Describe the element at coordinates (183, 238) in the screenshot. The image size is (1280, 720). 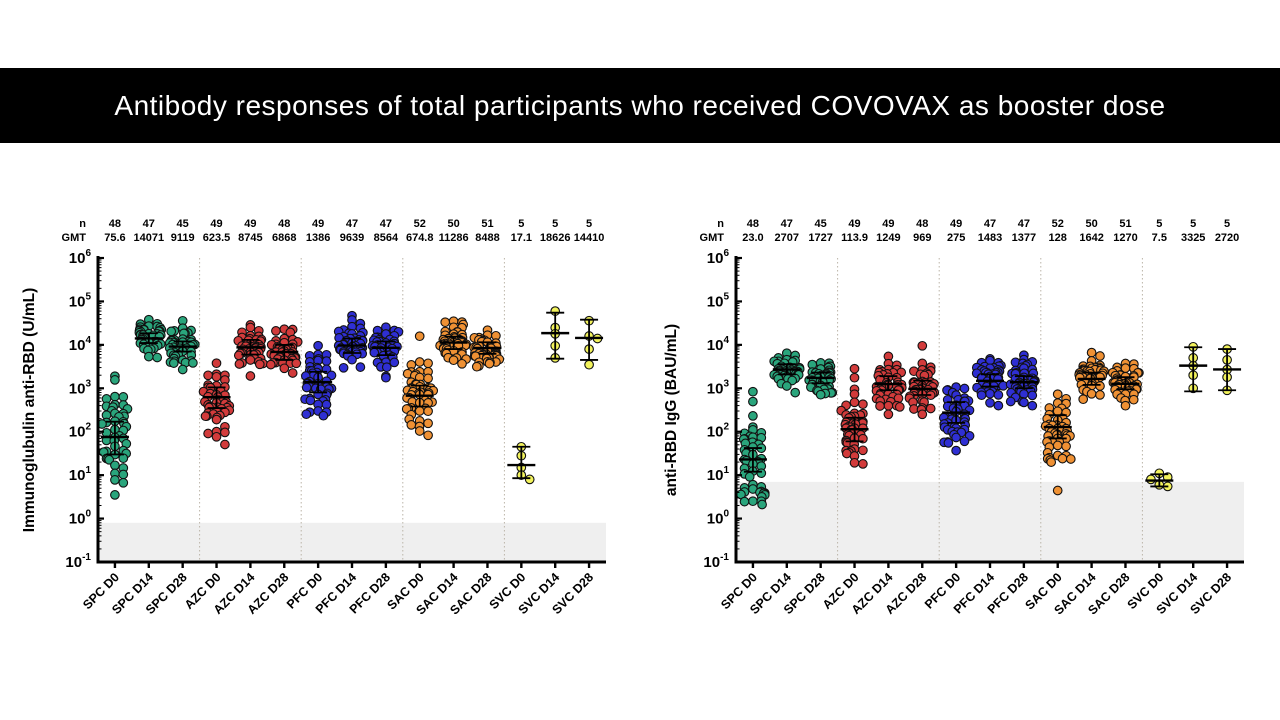
I see `gmt-value: 9119` at that location.